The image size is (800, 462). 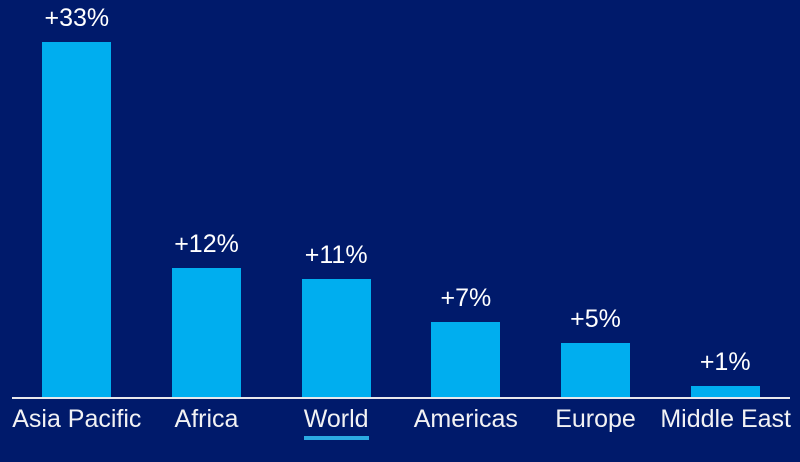 What do you see at coordinates (596, 198) in the screenshot?
I see `bar-column: +5%` at bounding box center [596, 198].